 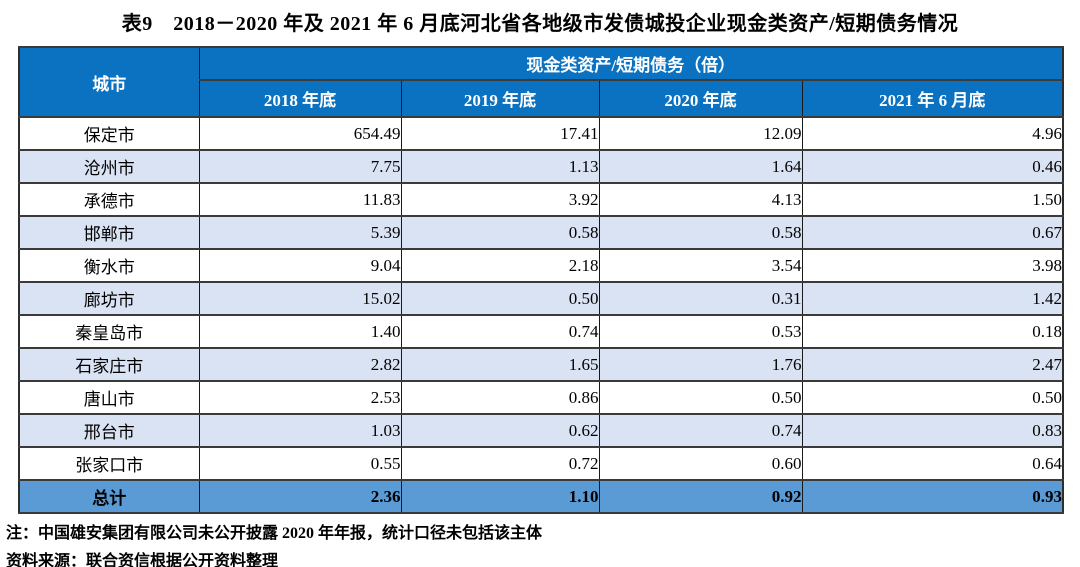 I want to click on city-cell: 石家庄市, so click(x=109, y=364).